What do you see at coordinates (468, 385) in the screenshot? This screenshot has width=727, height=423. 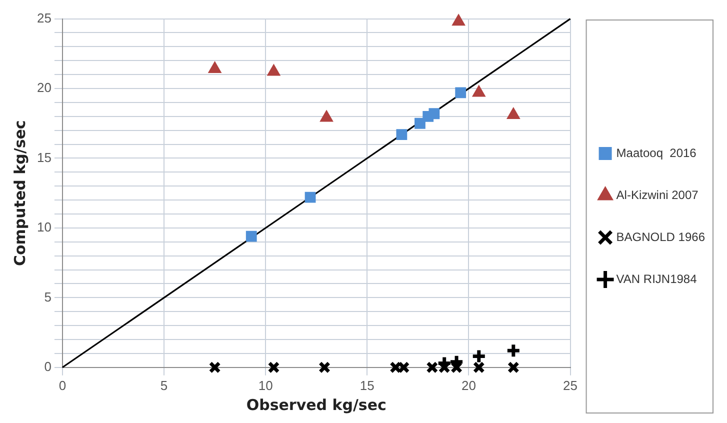 I see `x-tick-label: 20` at bounding box center [468, 385].